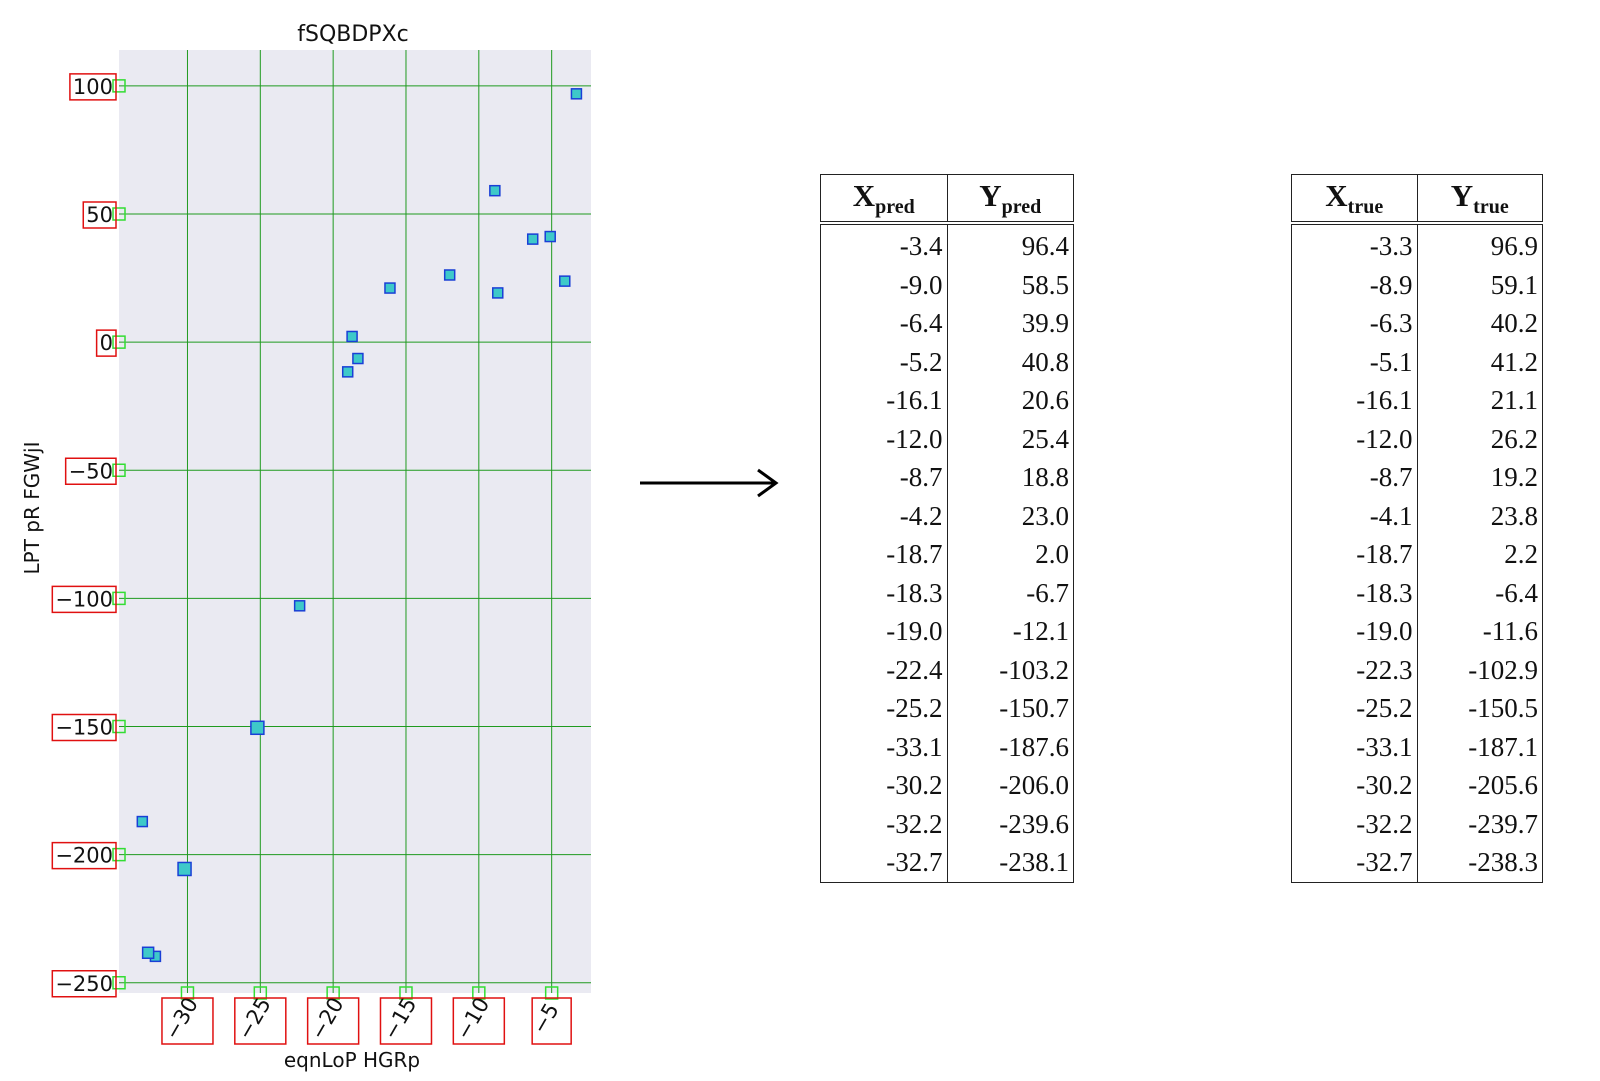 This screenshot has width=1600, height=1081. What do you see at coordinates (1503, 746) in the screenshot?
I see `y-value-cell: -187.1` at bounding box center [1503, 746].